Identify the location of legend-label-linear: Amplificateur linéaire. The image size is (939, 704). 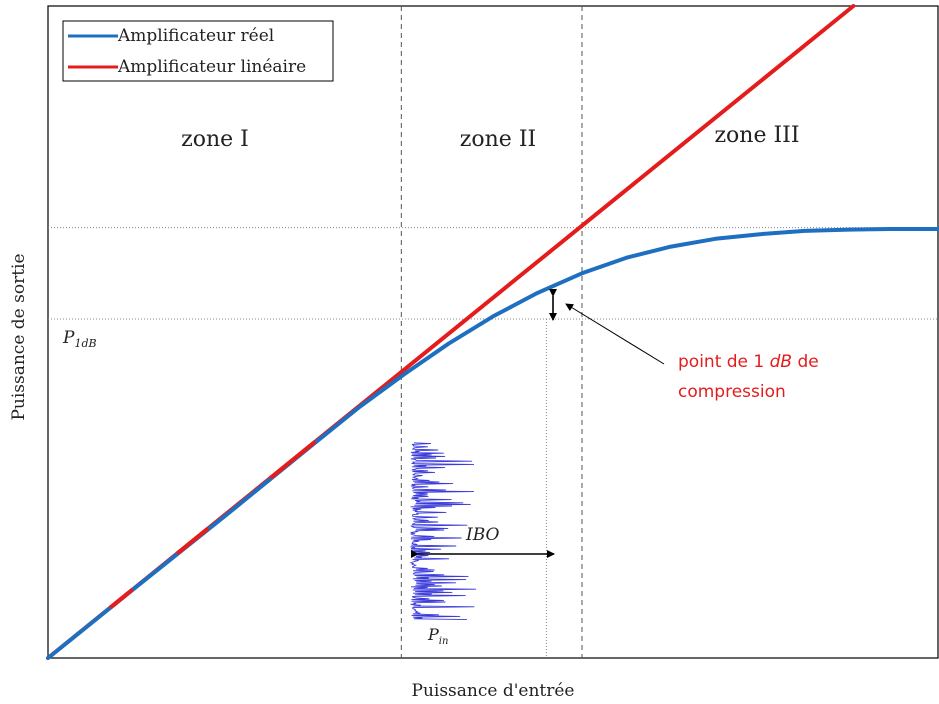
(211, 67).